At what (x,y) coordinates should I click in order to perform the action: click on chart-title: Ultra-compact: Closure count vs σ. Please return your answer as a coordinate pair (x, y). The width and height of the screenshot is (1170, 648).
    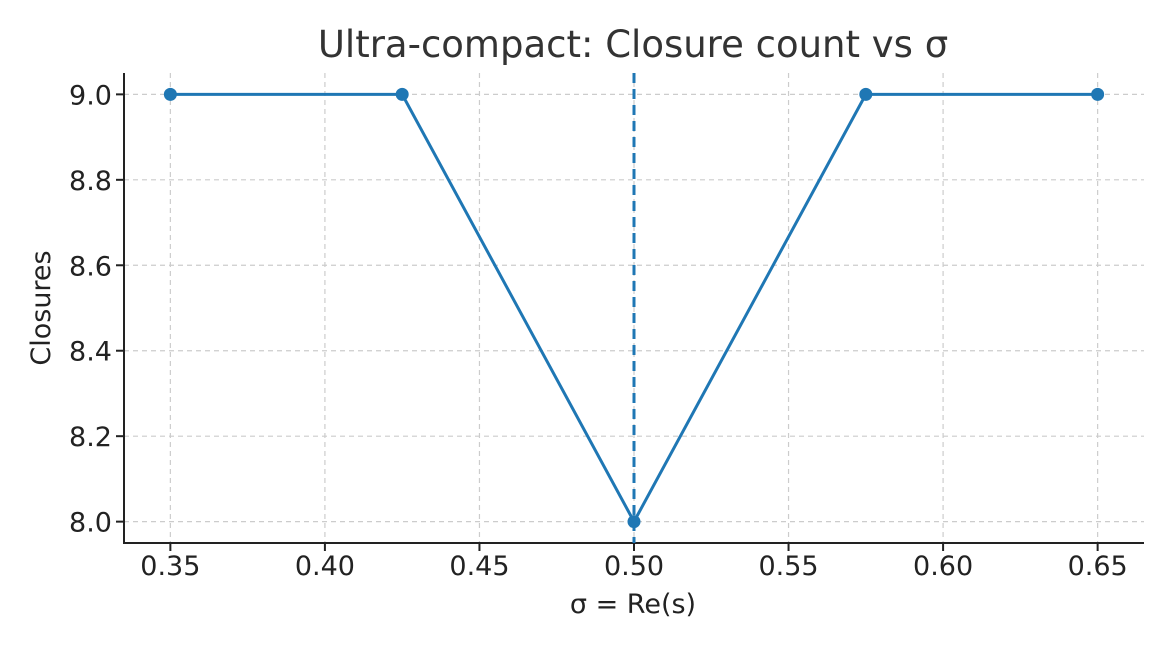
    Looking at the image, I should click on (633, 44).